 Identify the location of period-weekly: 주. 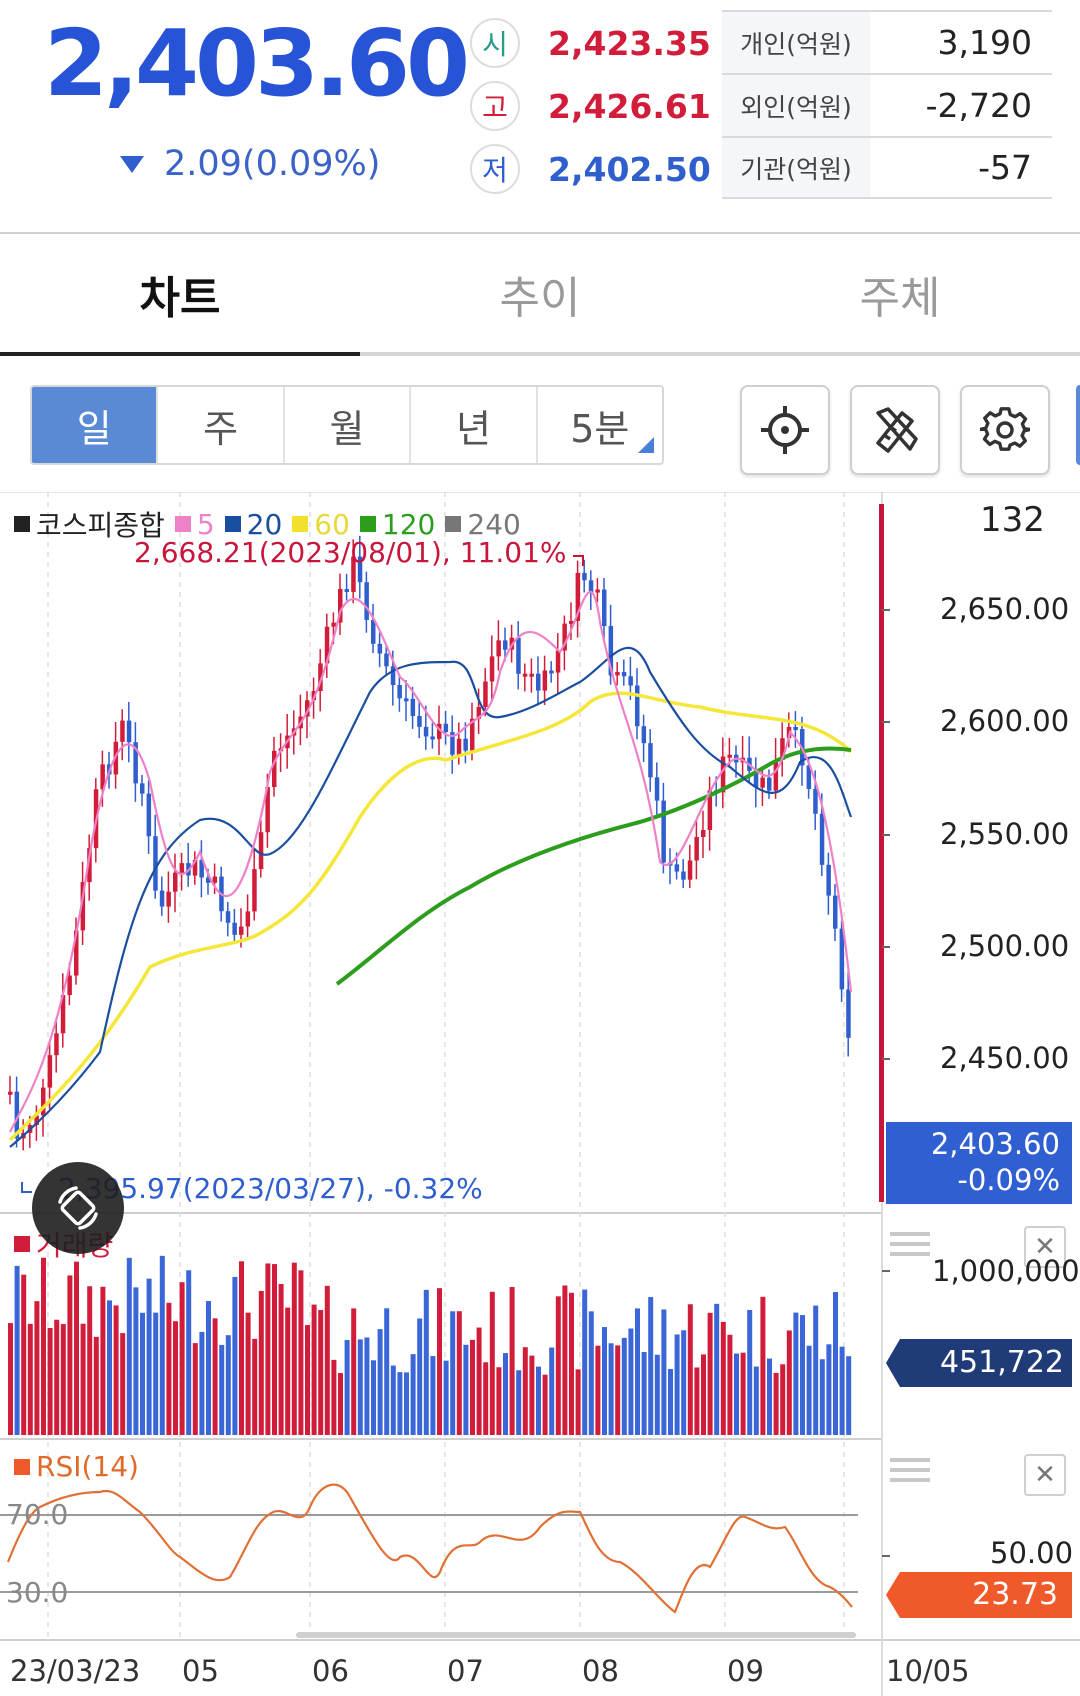
(221, 425).